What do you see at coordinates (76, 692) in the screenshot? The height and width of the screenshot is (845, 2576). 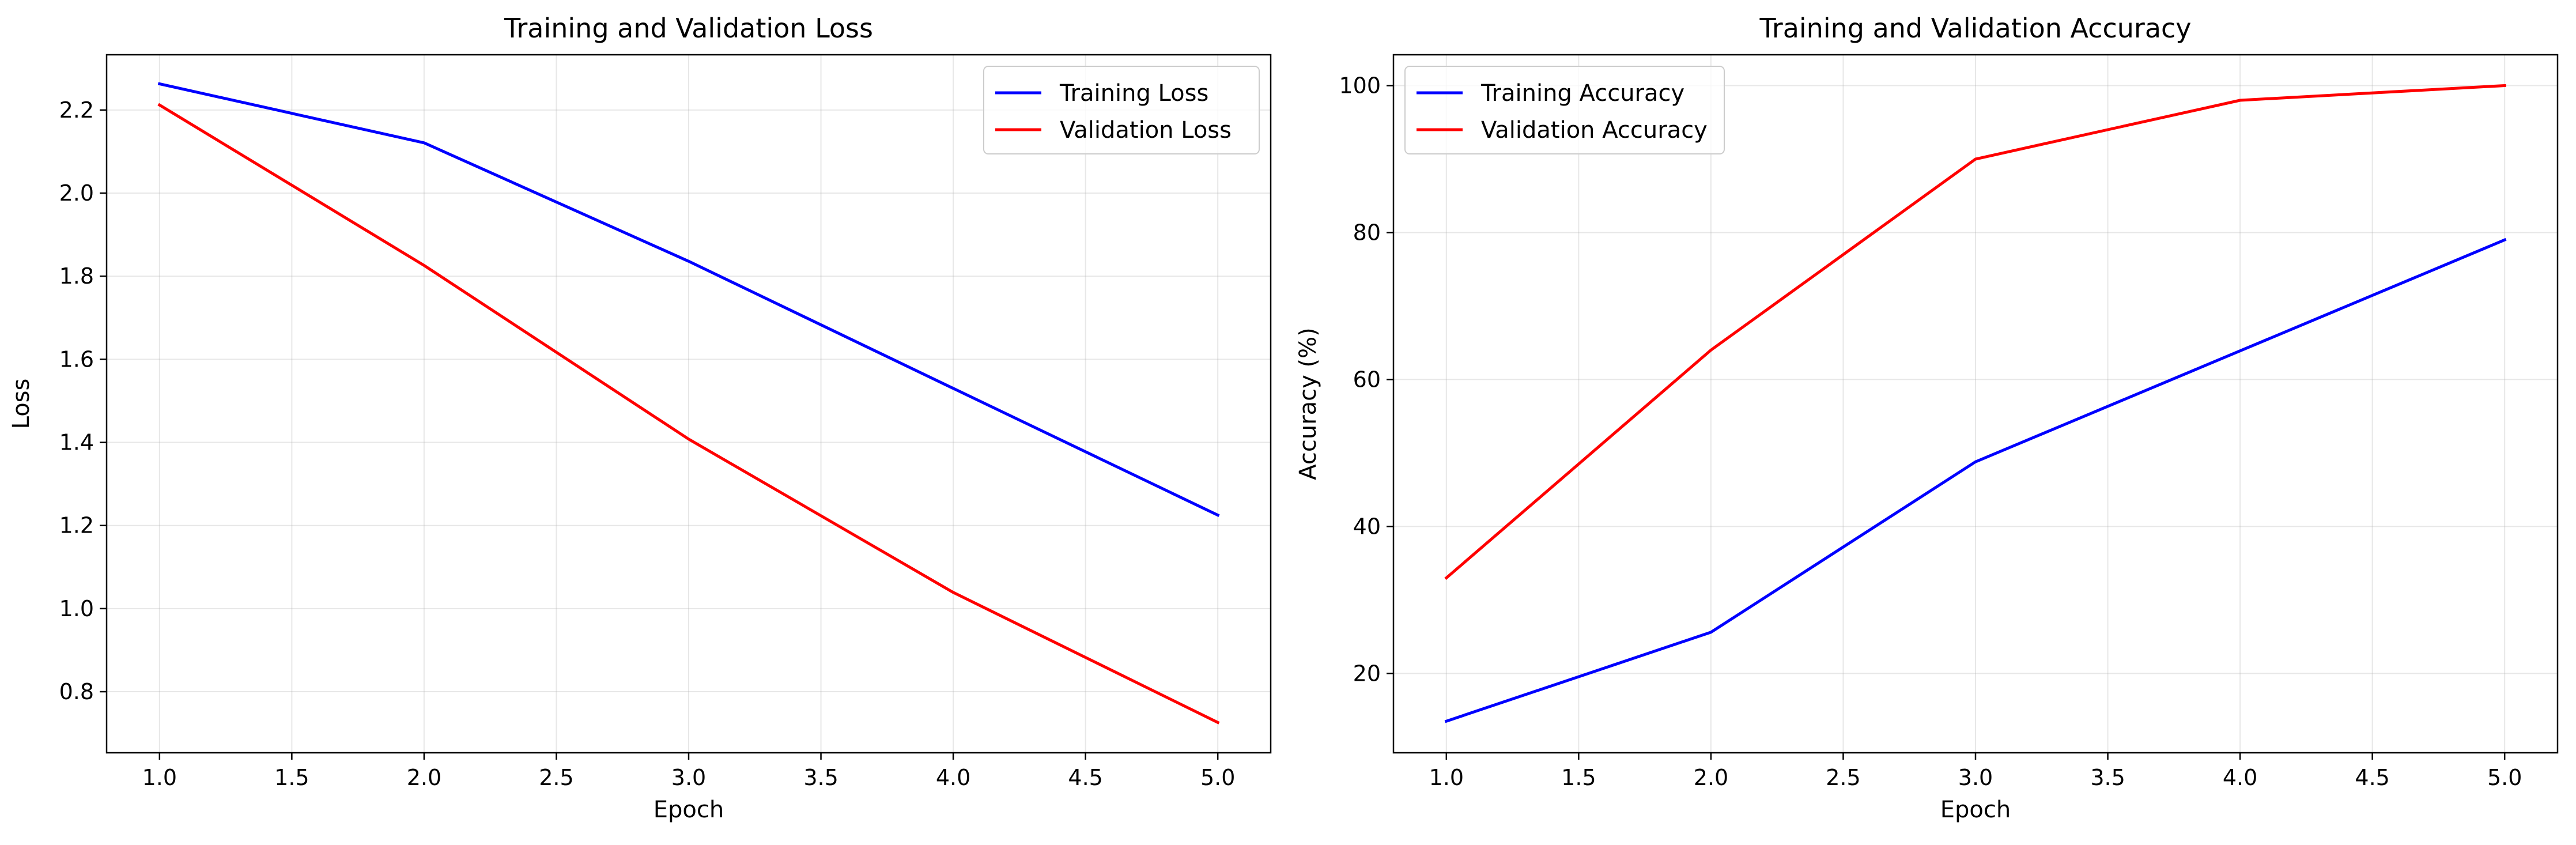 I see `y-tick-label: 0.8` at bounding box center [76, 692].